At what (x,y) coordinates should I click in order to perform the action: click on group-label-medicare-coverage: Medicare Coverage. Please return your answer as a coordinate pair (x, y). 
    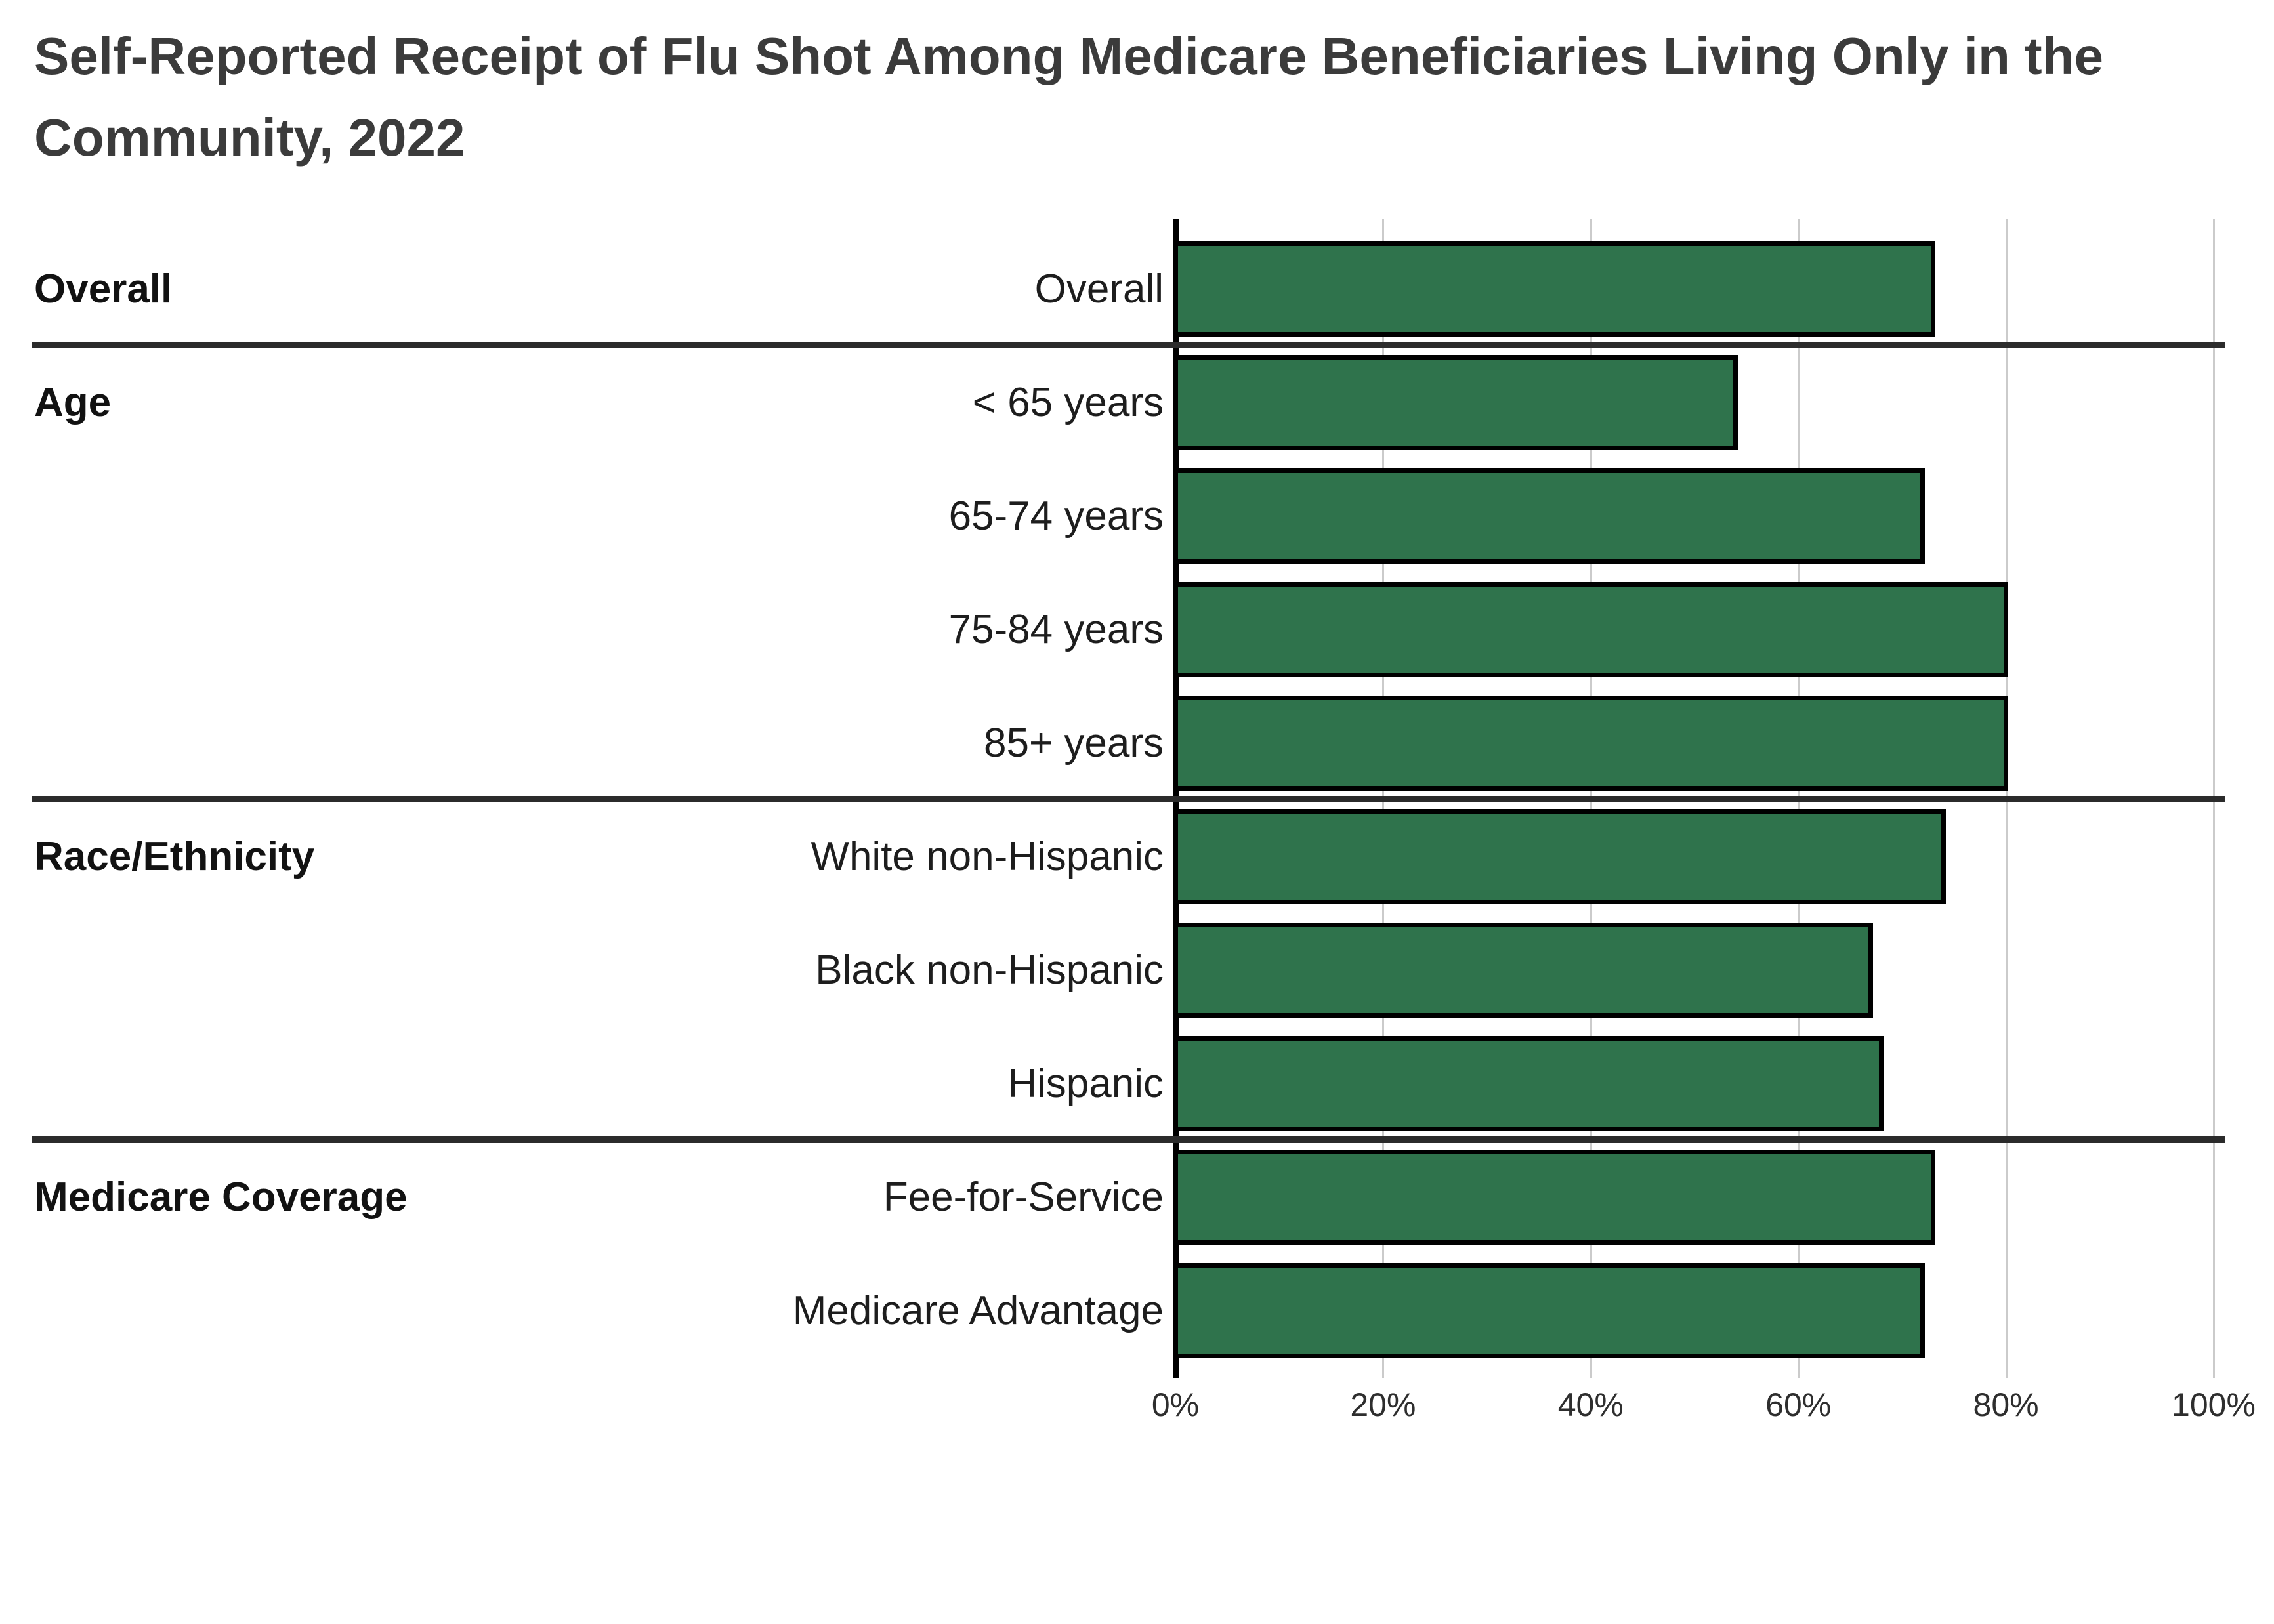
    Looking at the image, I should click on (221, 1198).